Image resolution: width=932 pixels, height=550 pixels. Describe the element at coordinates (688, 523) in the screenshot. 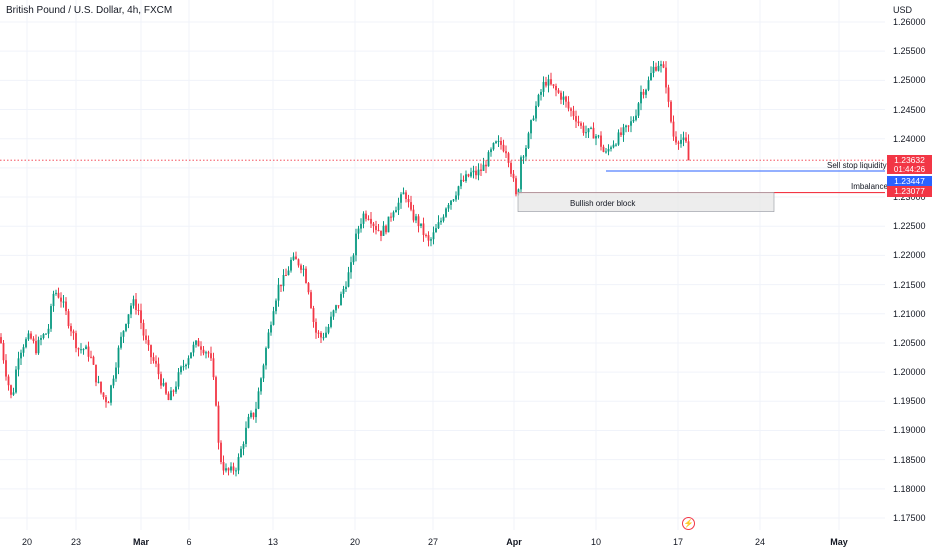

I see `tradingview-bolt-icon: ⚡` at that location.